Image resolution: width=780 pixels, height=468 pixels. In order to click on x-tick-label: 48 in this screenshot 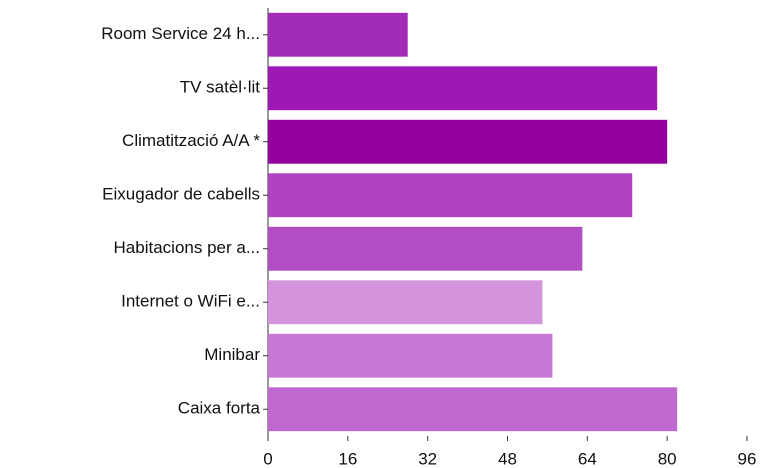, I will do `click(507, 458)`.